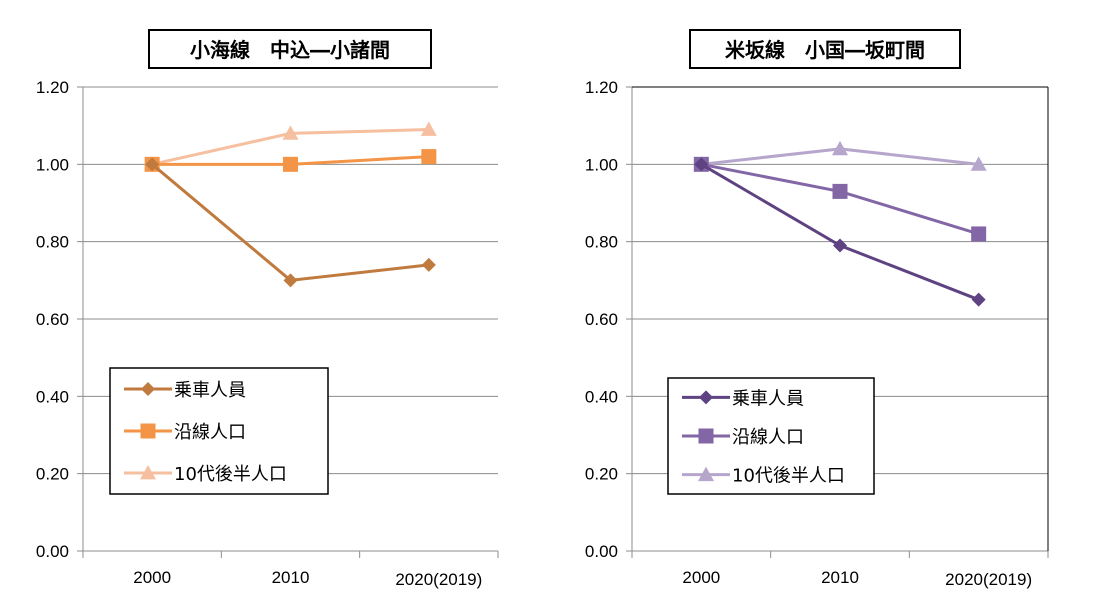 The width and height of the screenshot is (1100, 612). I want to click on chart-title: 米坂線 小国―坂町間, so click(825, 50).